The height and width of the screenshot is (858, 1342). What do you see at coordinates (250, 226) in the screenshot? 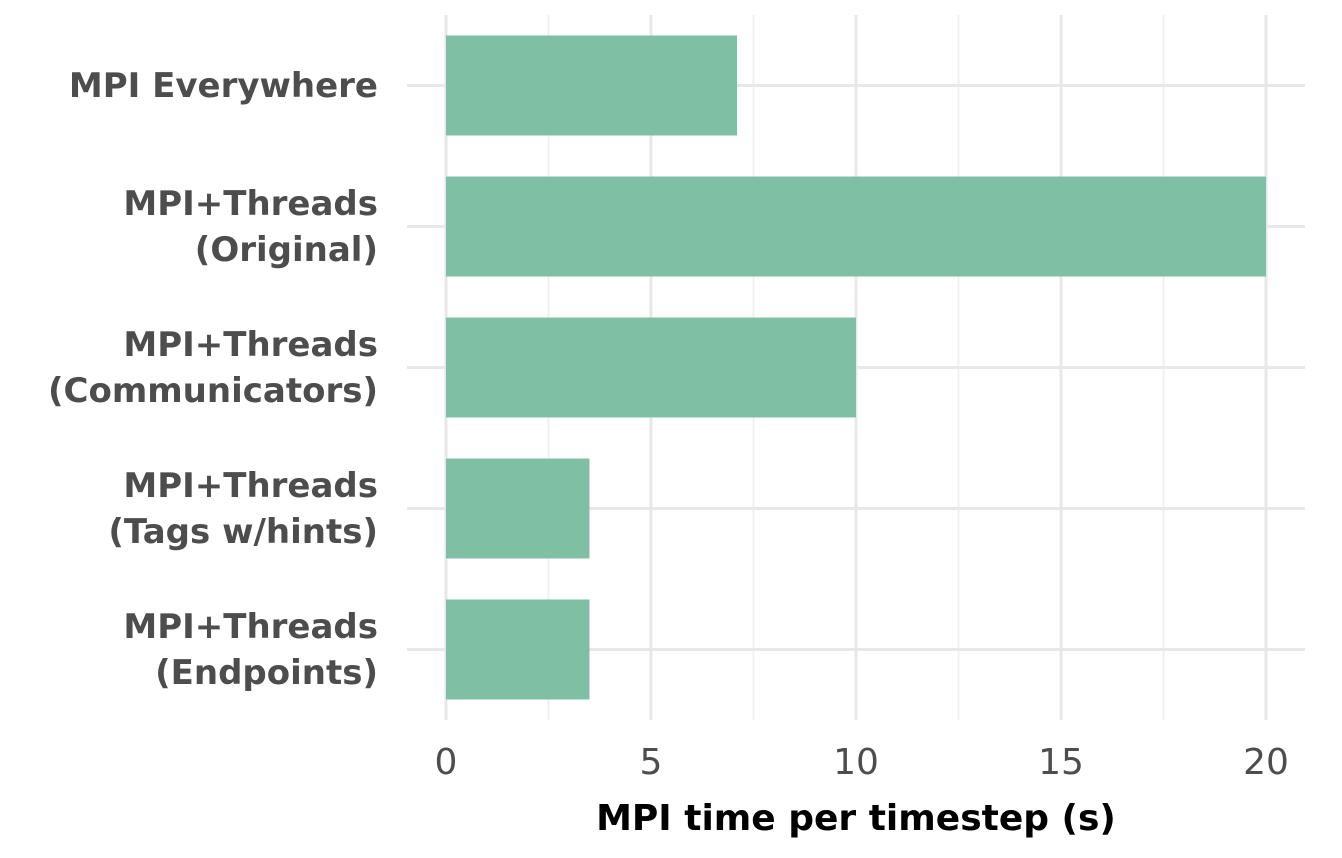
I see `y-tick-label: MPI+Threads (Original)` at bounding box center [250, 226].